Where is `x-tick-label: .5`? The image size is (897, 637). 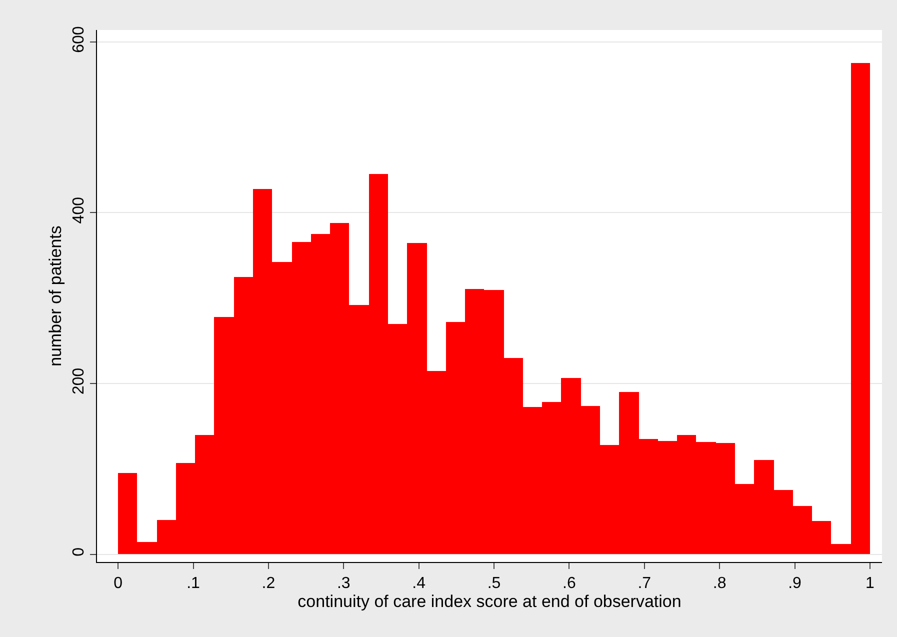 x-tick-label: .5 is located at coordinates (494, 583).